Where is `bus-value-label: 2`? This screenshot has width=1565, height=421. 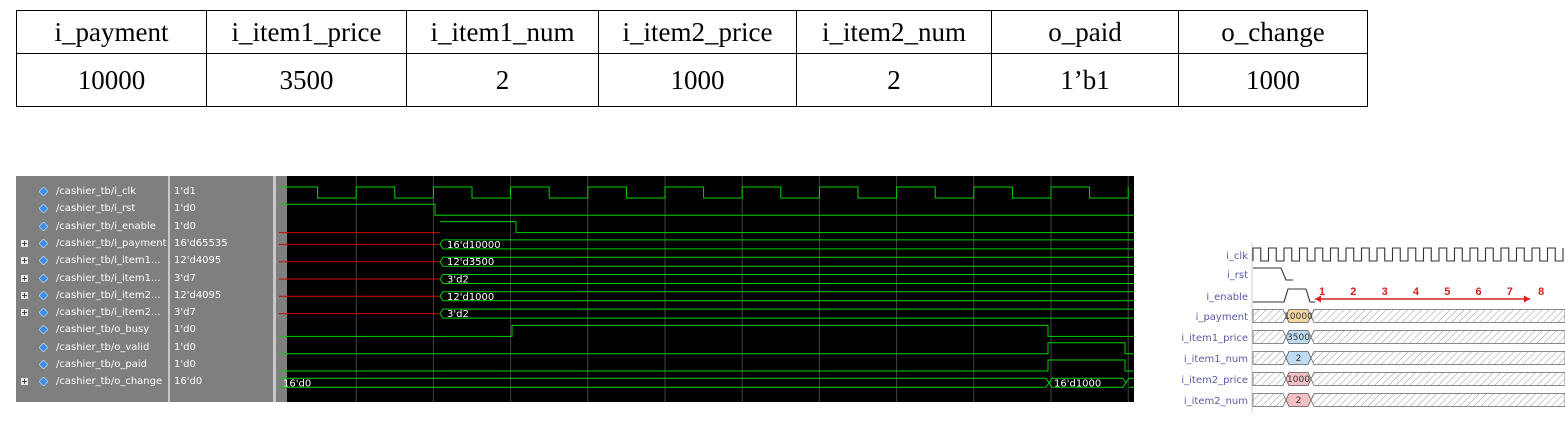 bus-value-label: 2 is located at coordinates (1299, 359).